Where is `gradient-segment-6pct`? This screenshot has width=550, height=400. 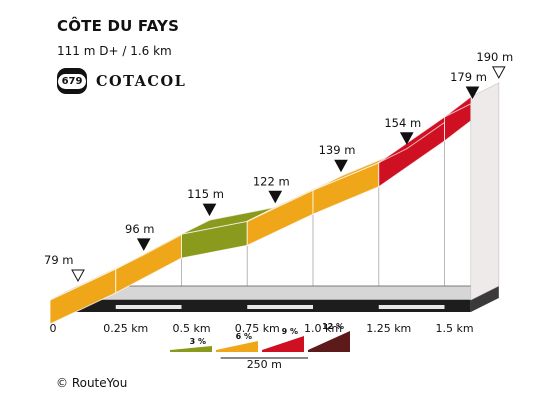 gradient-segment-6pct is located at coordinates (83, 296).